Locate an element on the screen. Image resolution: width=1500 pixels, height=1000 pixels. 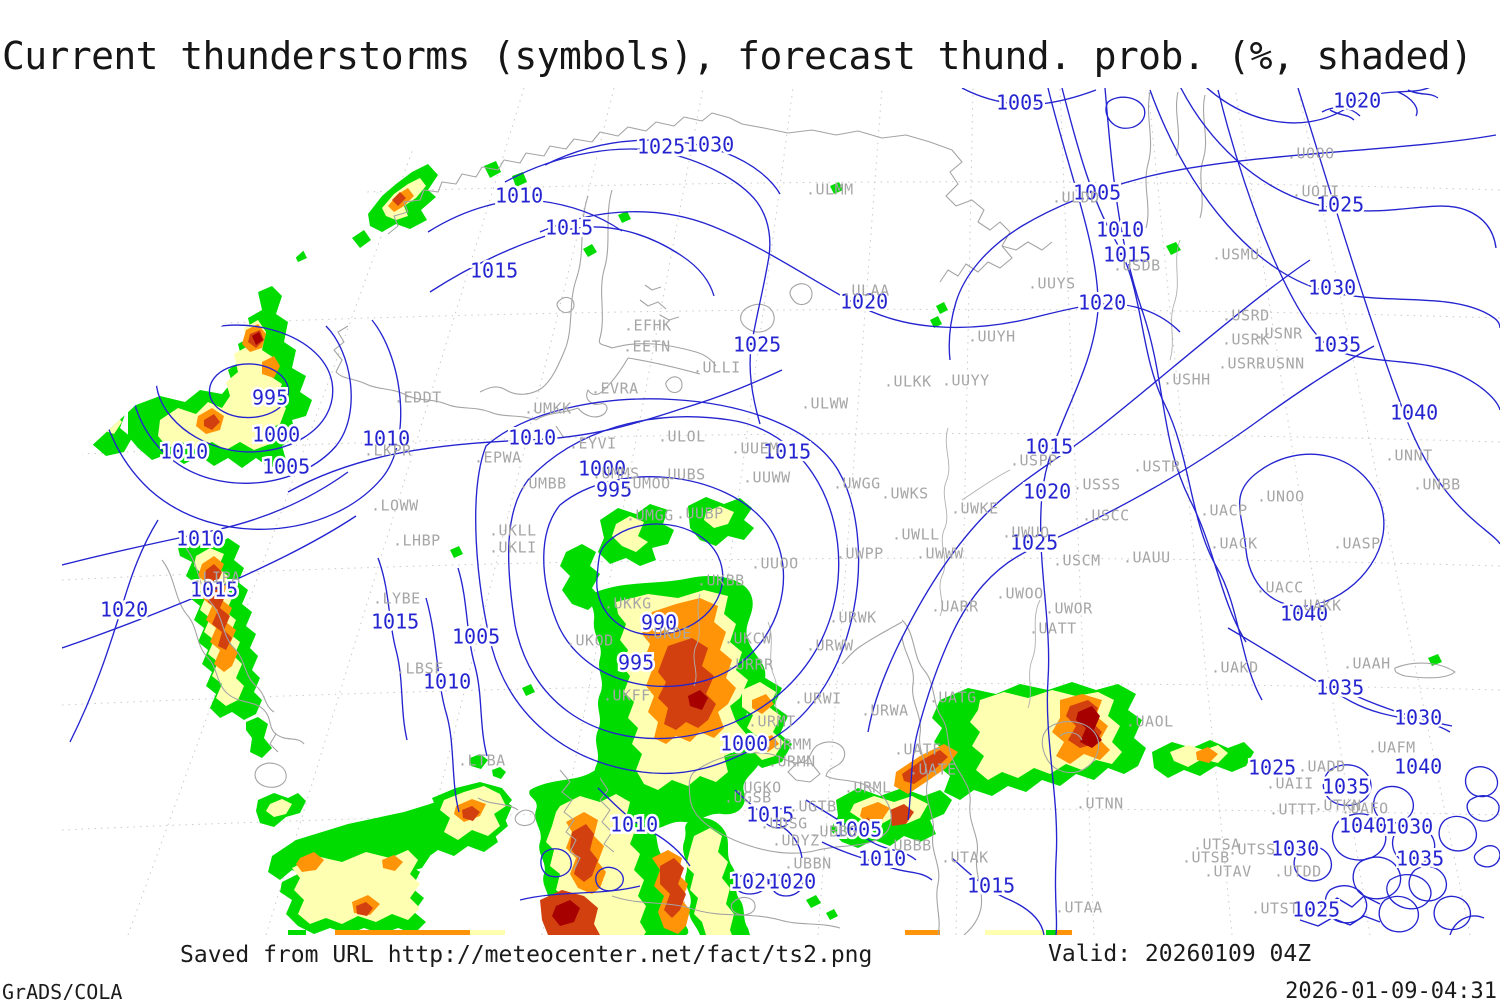
station-label: .UUYY is located at coordinates (966, 381).